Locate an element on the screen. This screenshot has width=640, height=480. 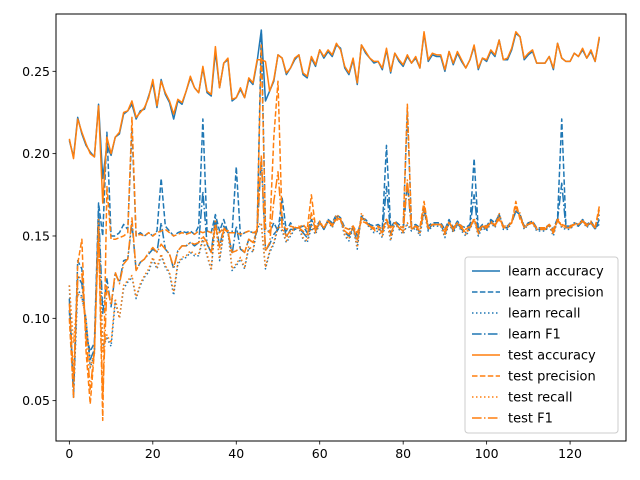
legend-label: test F1 is located at coordinates (530, 419).